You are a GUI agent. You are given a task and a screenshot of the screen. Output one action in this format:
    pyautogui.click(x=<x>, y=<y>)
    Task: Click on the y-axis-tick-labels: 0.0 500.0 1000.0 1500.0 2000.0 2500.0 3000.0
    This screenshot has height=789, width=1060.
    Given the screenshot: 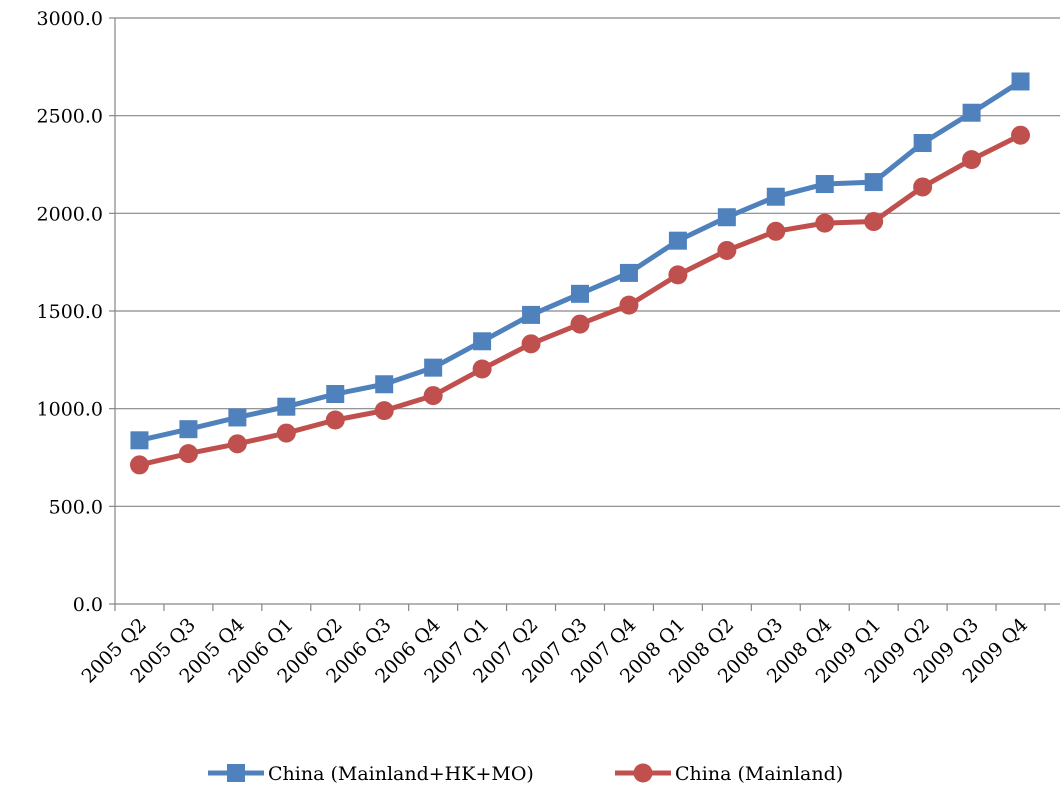 What is the action you would take?
    pyautogui.click(x=70, y=312)
    